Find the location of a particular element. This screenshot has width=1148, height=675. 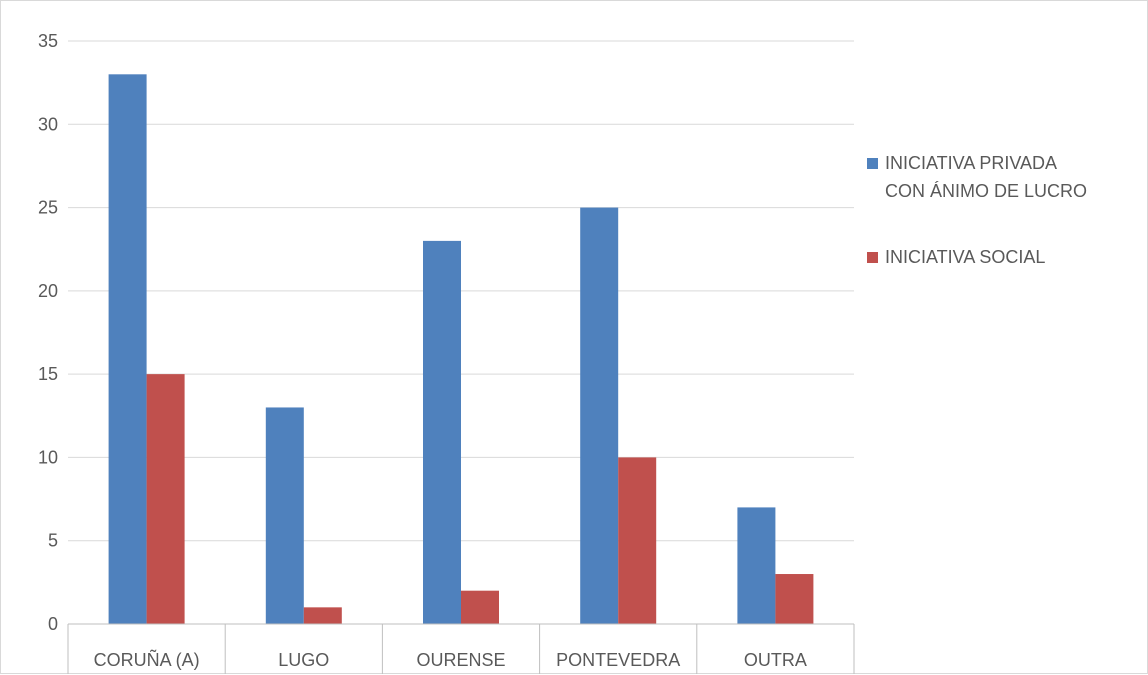

y-tick-label: 35 is located at coordinates (48, 41).